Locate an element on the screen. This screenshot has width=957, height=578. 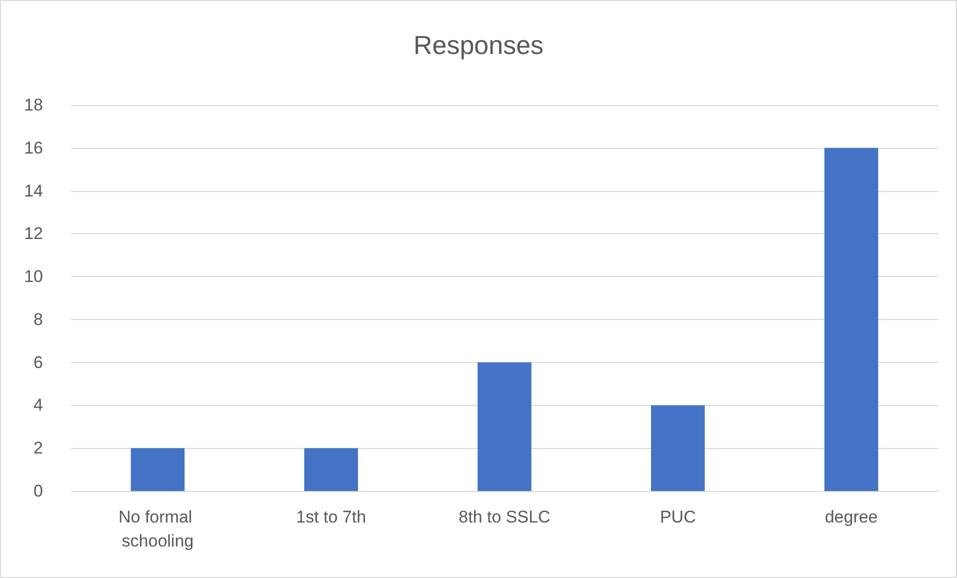
y-tick-label: 12 is located at coordinates (33, 234).